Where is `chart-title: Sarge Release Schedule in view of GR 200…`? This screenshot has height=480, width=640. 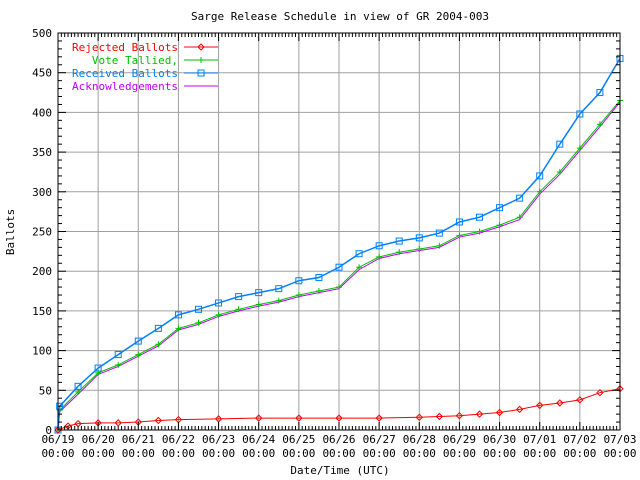 chart-title: Sarge Release Schedule in view of GR 200… is located at coordinates (340, 16).